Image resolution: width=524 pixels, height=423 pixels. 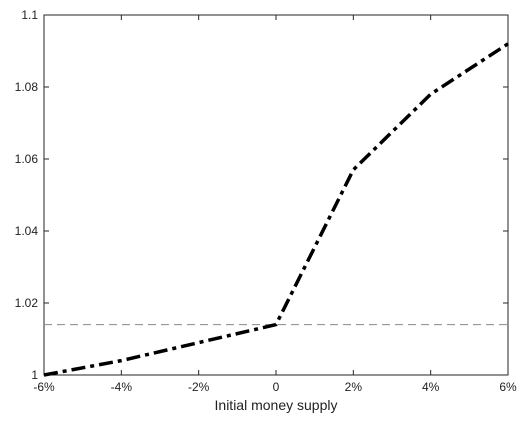 I want to click on x-tick-label: 4%, so click(x=431, y=387).